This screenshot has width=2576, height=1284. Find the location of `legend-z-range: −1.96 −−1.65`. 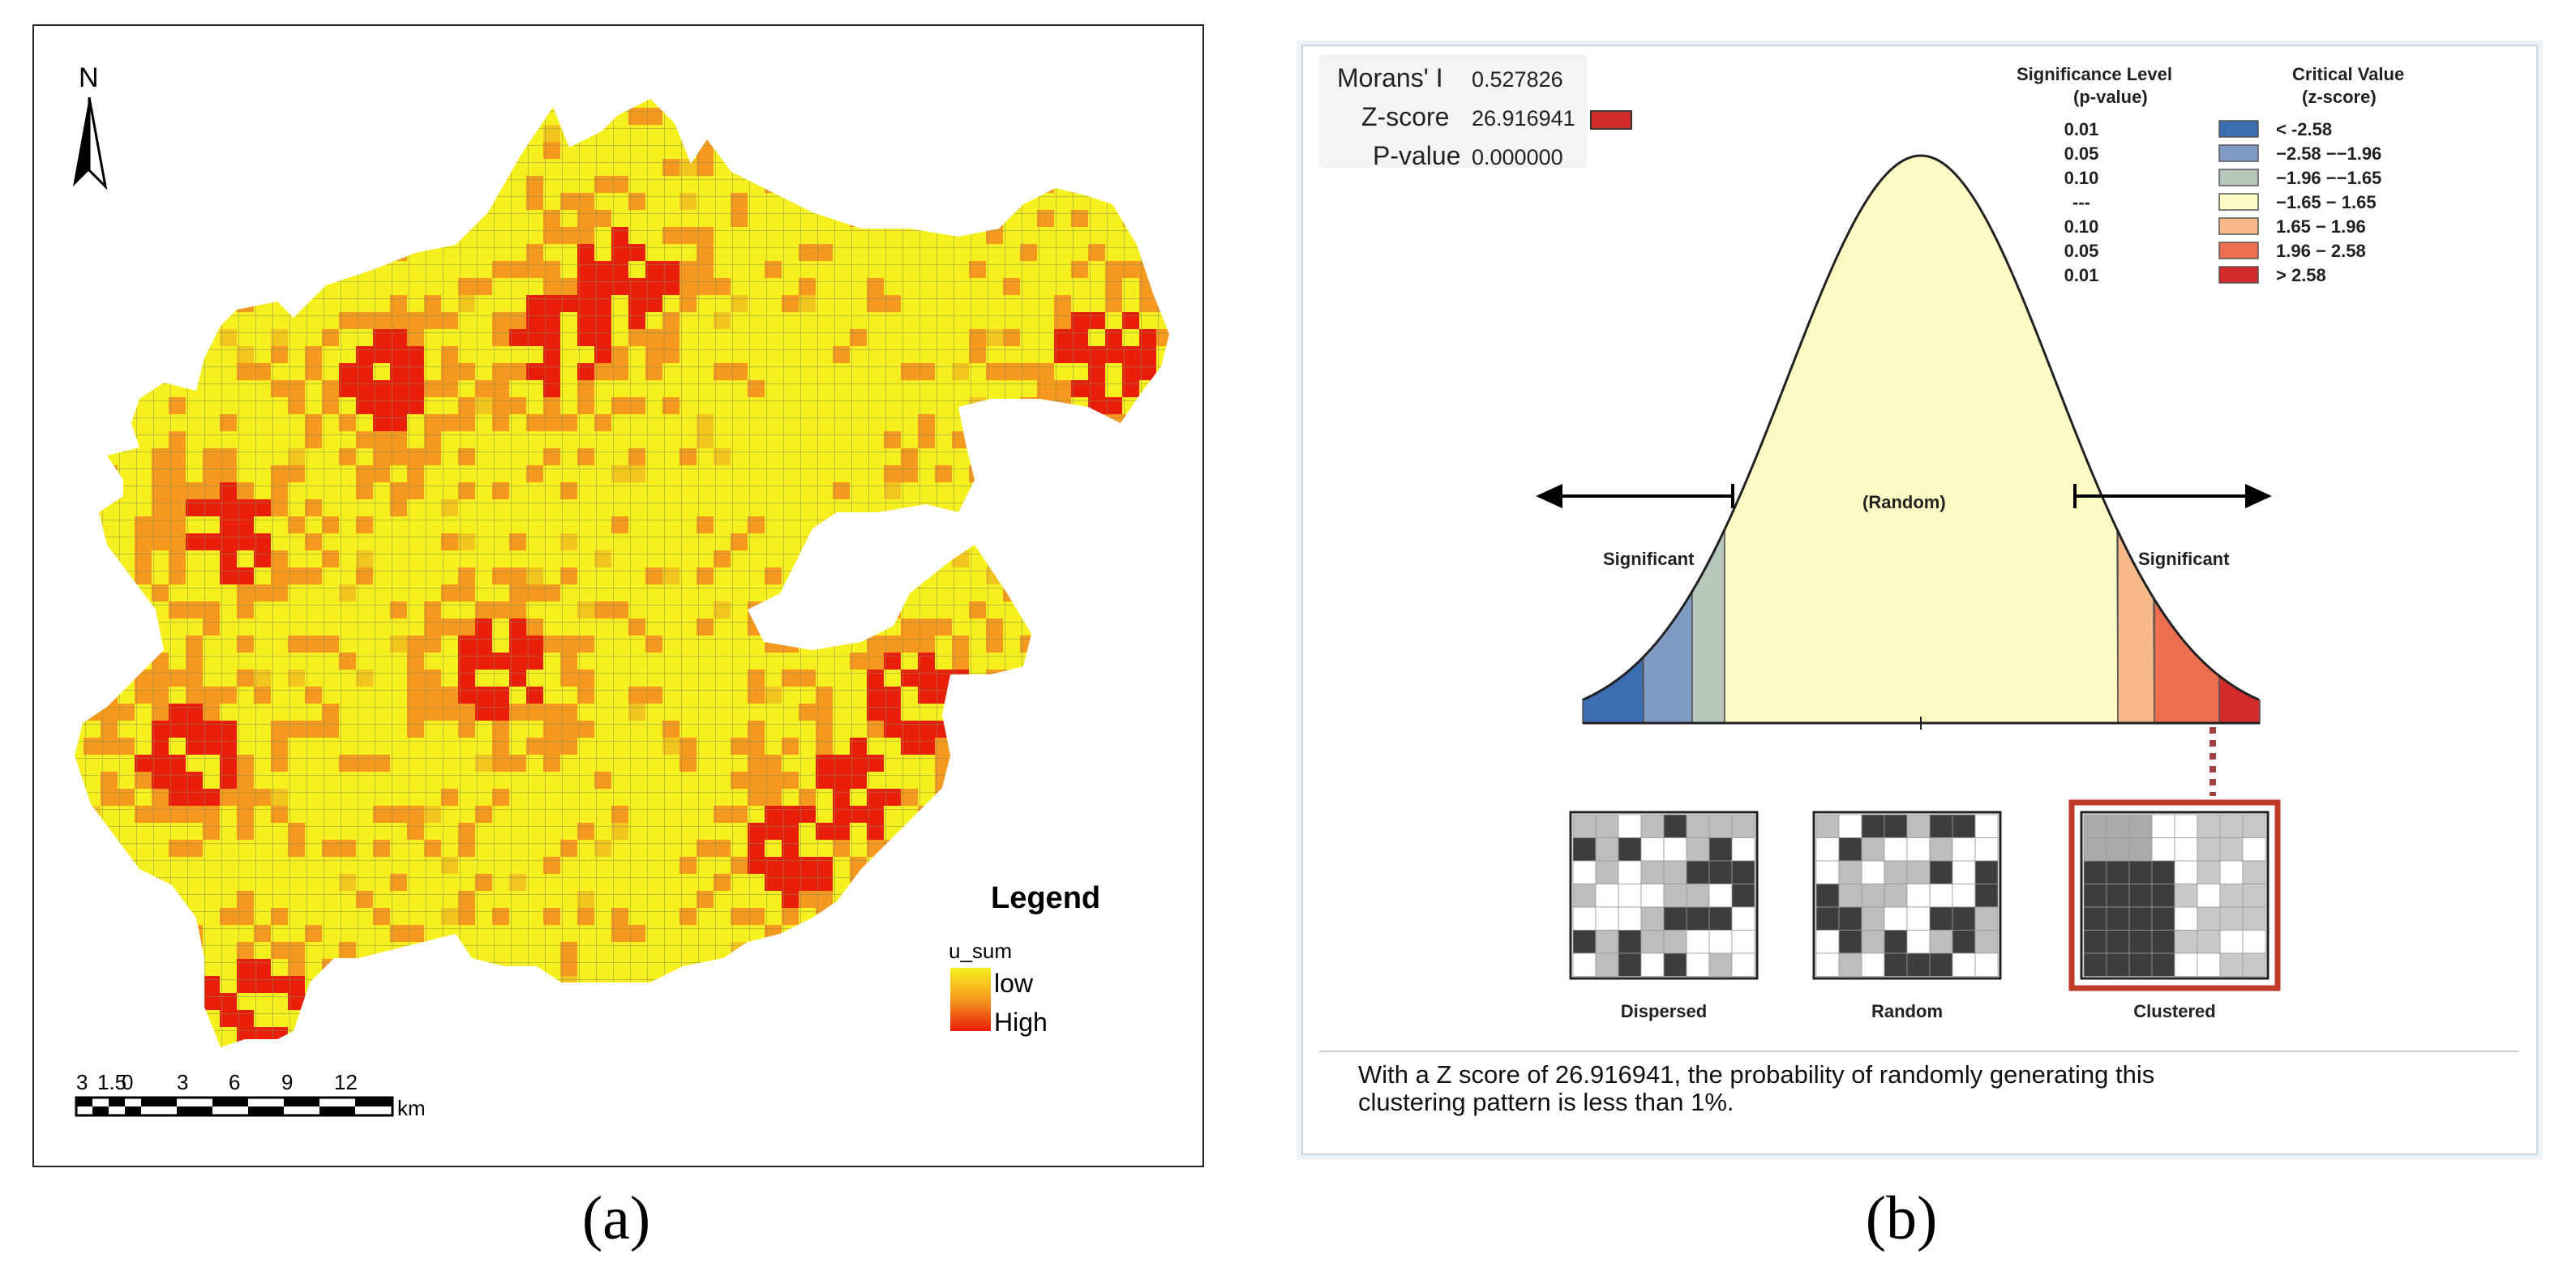

legend-z-range: −1.96 −−1.65 is located at coordinates (2328, 178).